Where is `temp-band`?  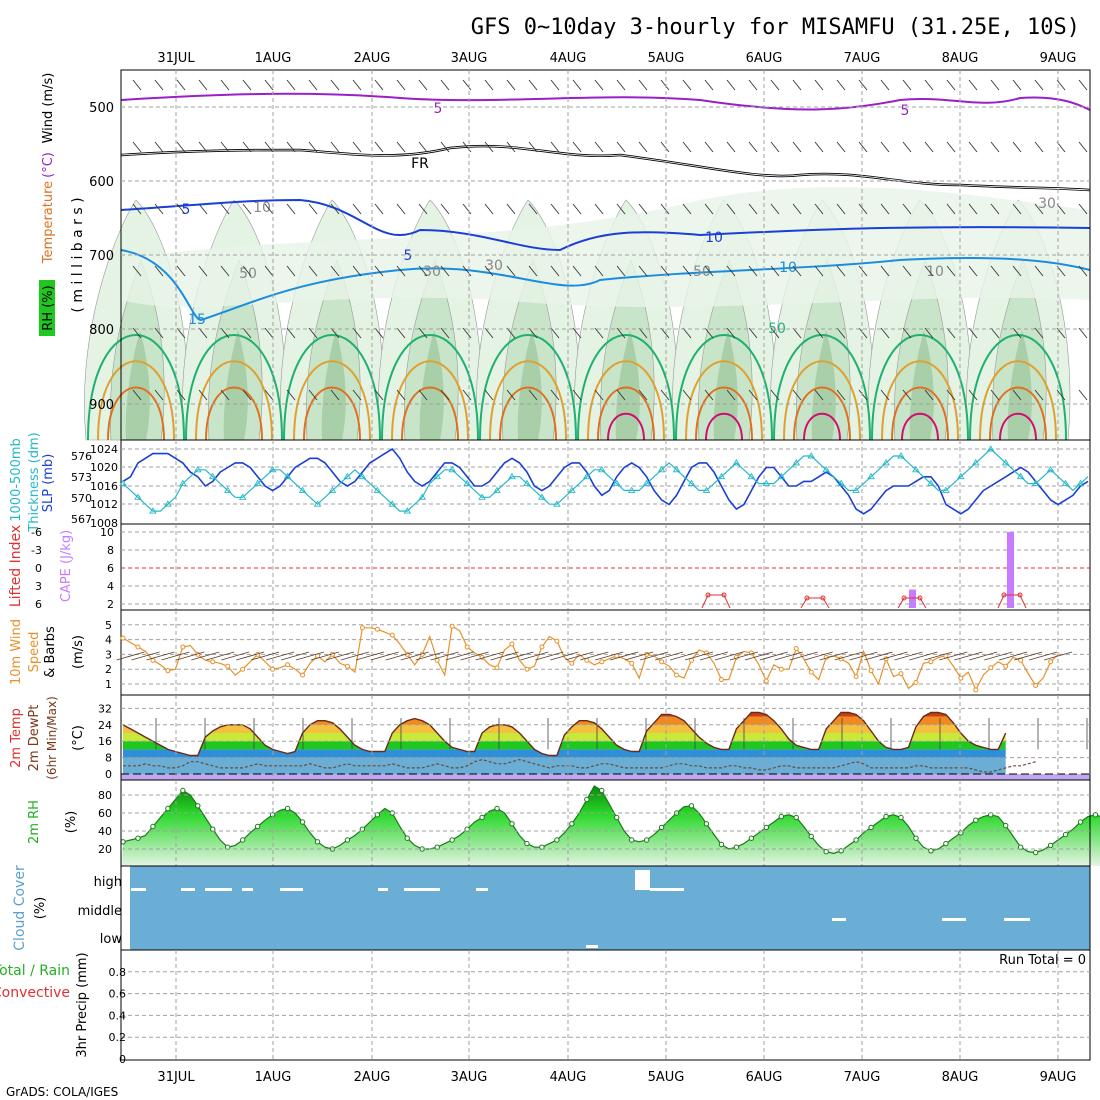
temp-band is located at coordinates (564, 720).